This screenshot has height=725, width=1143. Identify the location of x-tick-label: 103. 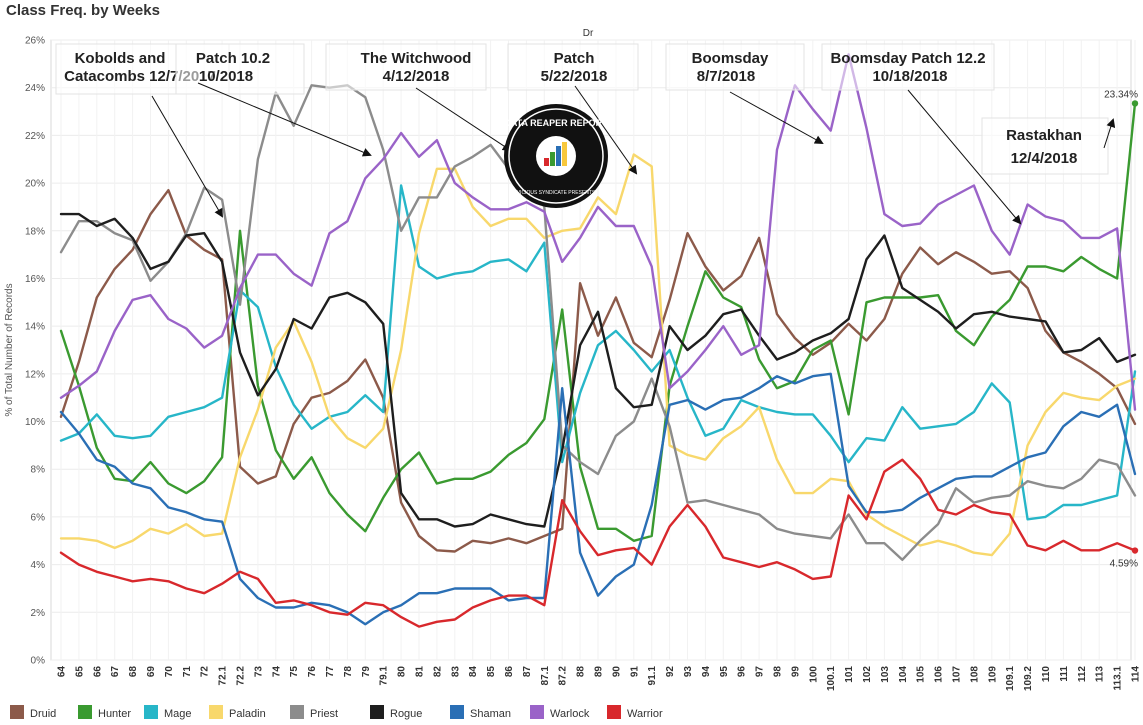
(885, 674).